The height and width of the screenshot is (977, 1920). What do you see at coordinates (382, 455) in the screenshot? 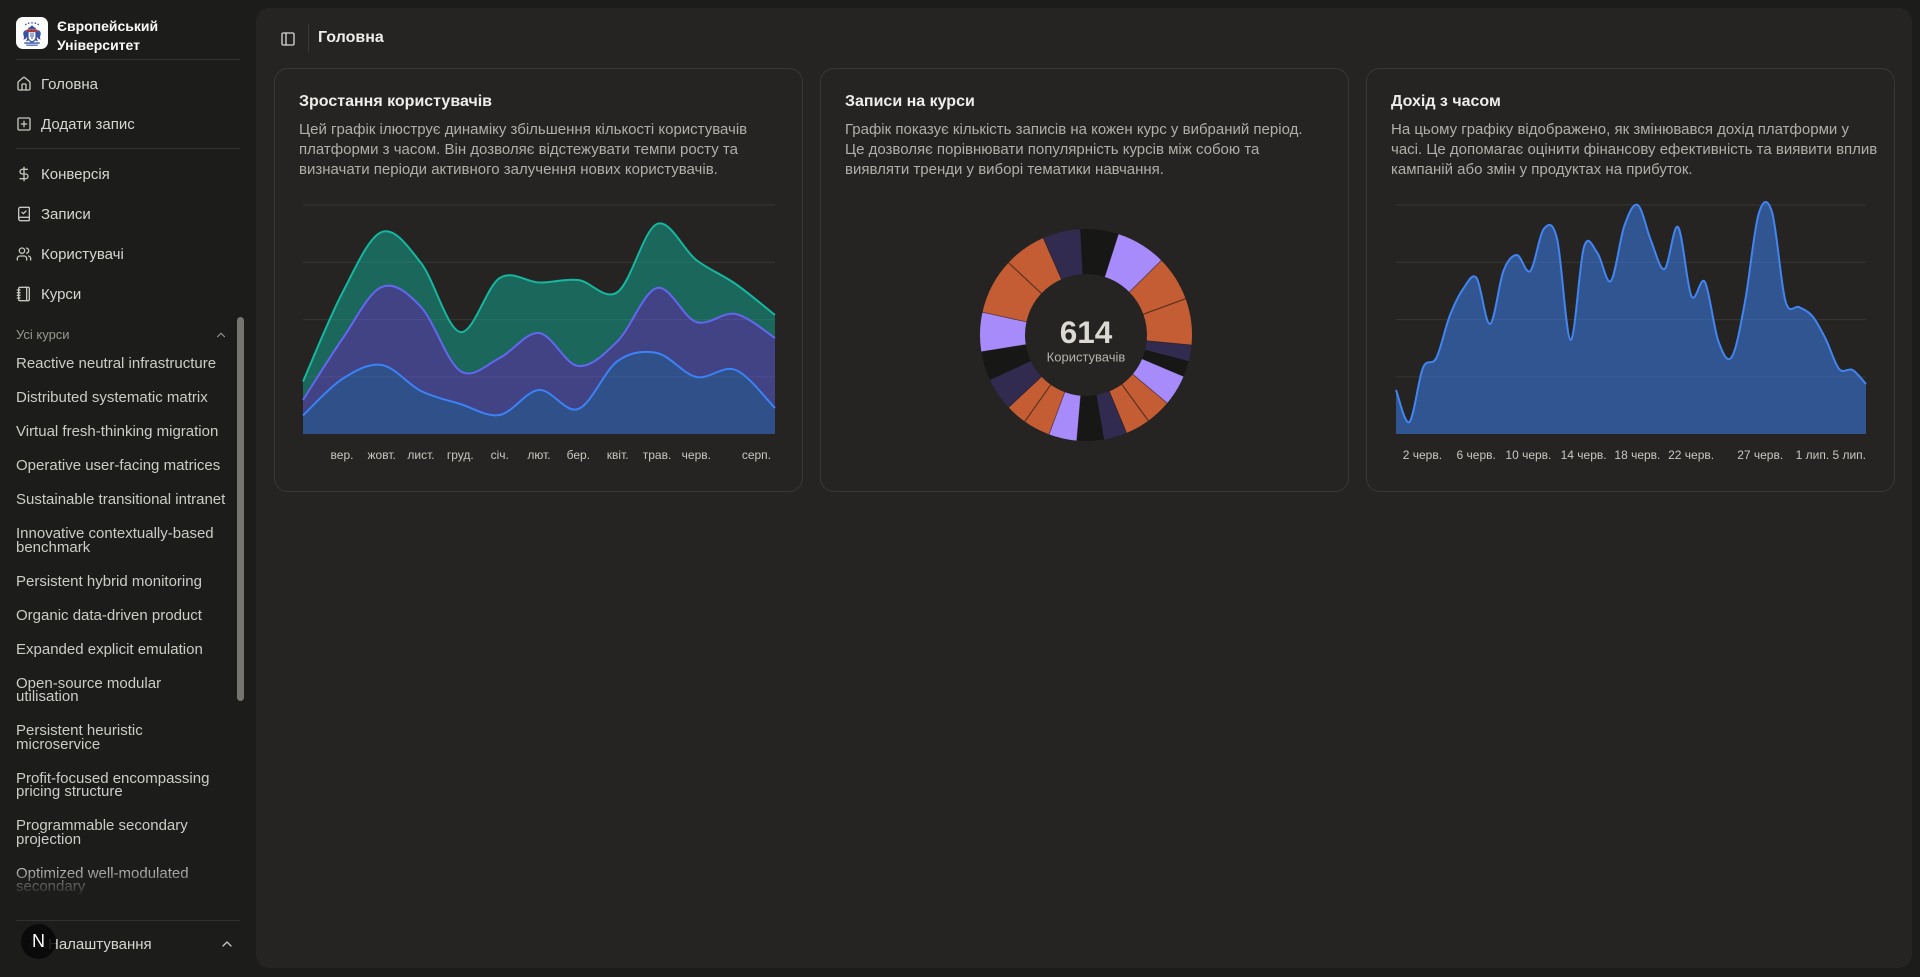
I see `svg-text: жовт.` at bounding box center [382, 455].